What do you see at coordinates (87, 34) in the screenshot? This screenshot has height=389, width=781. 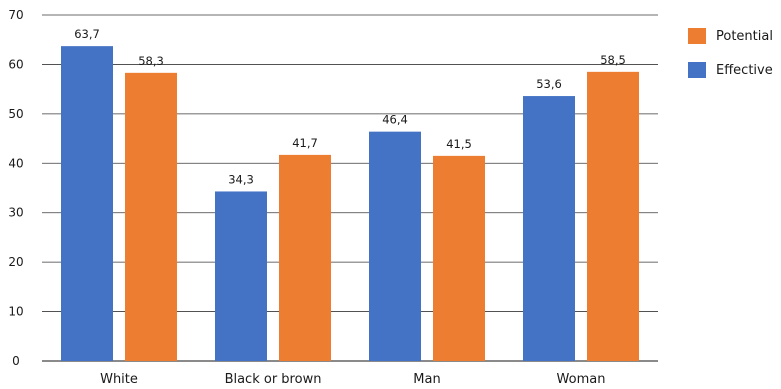 I see `data-label: 63,7` at bounding box center [87, 34].